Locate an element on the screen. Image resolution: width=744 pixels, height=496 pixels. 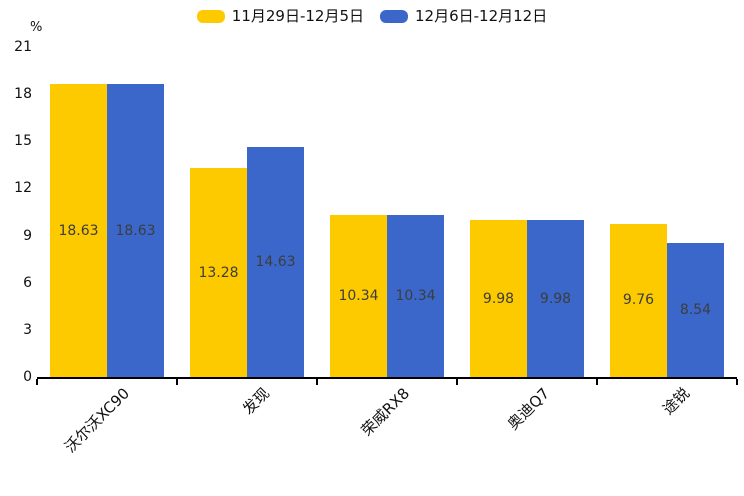
bar-11月29日-12月5日-发现 is located at coordinates (218, 272).